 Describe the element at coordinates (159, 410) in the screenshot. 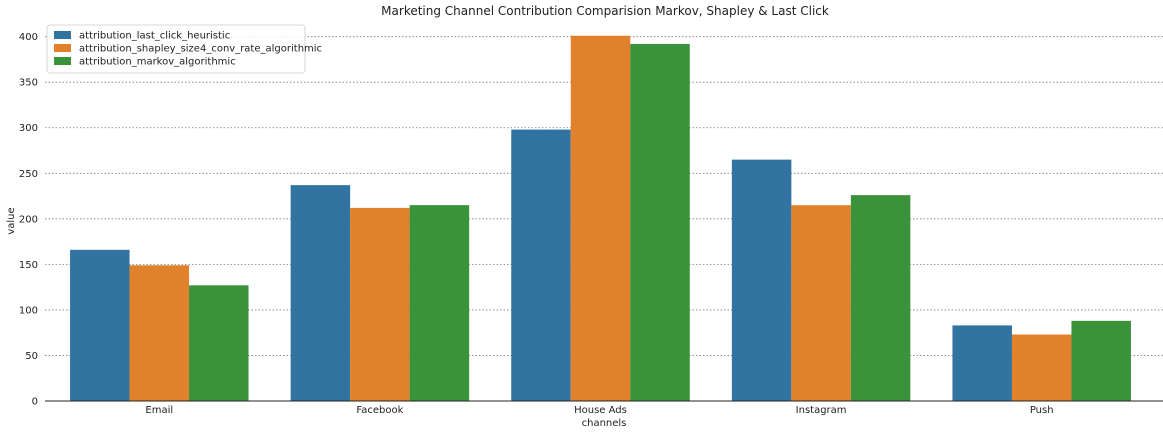

I see `x-tick-label: Email` at that location.